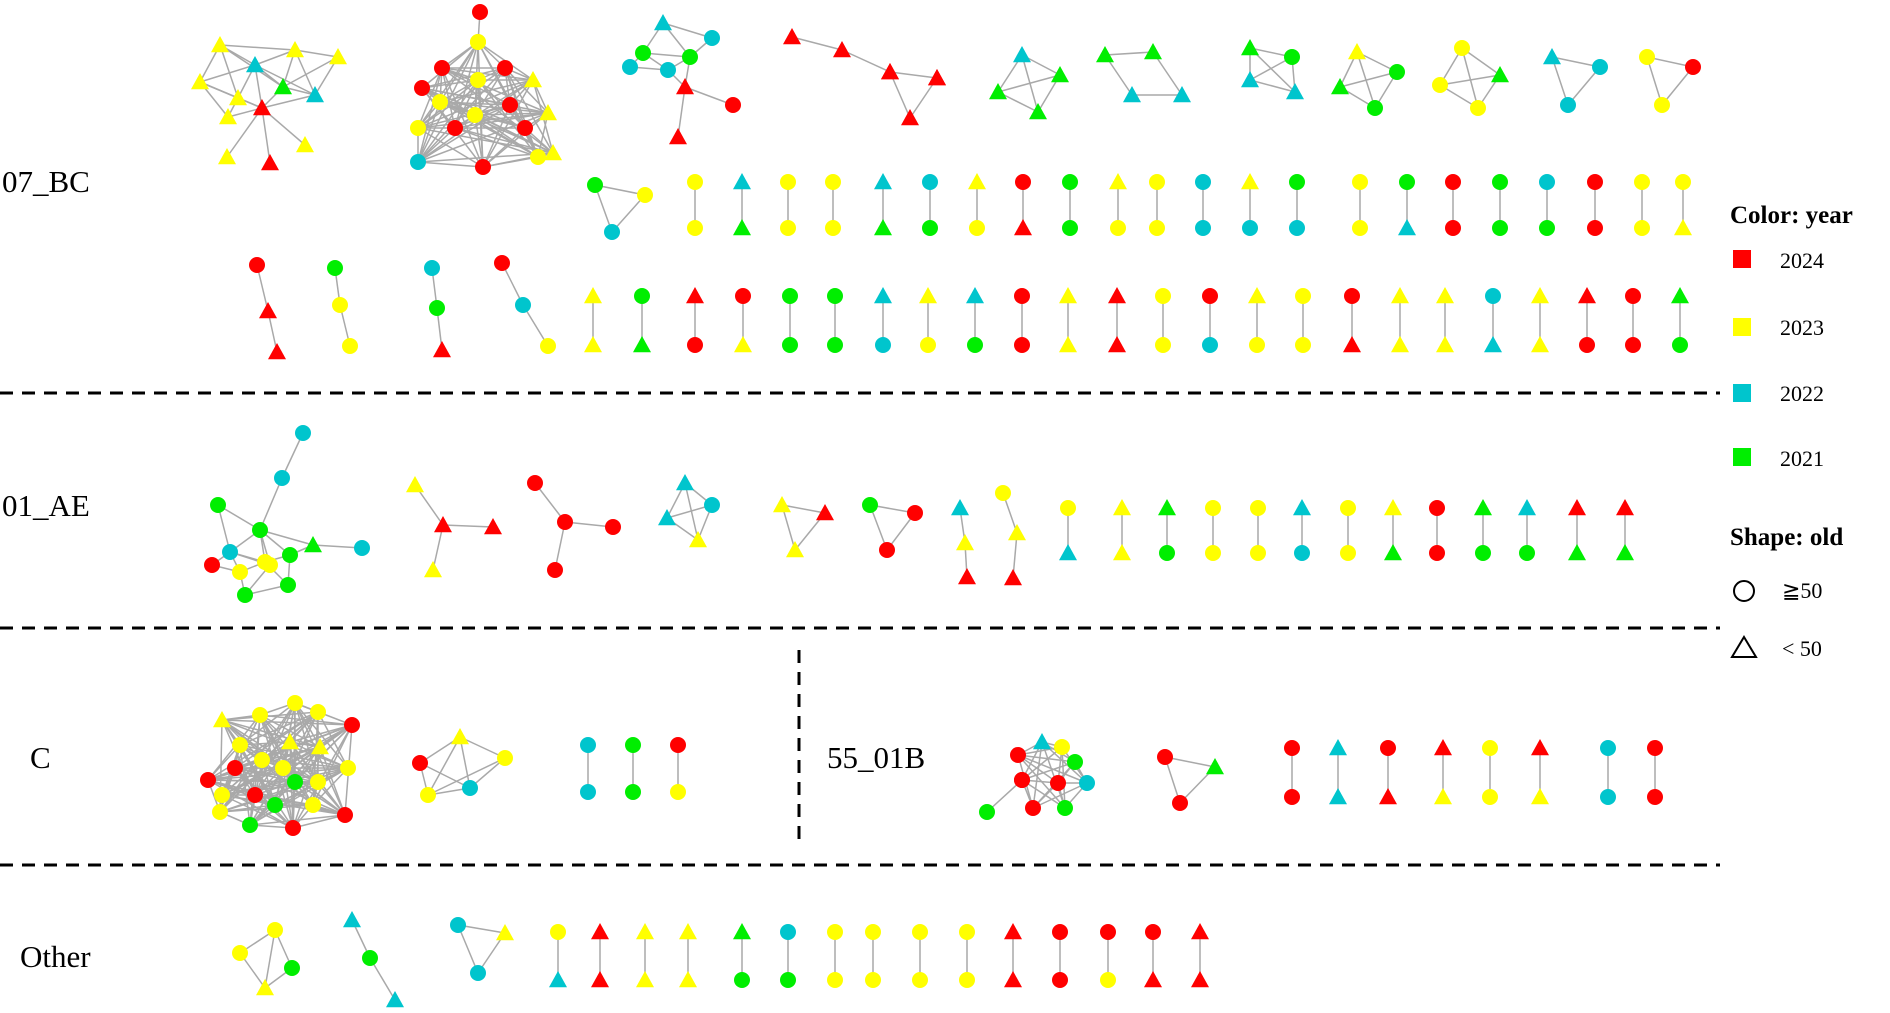  Describe the element at coordinates (876, 757) in the screenshot. I see `group-label-55-01b: 55_01B` at that location.